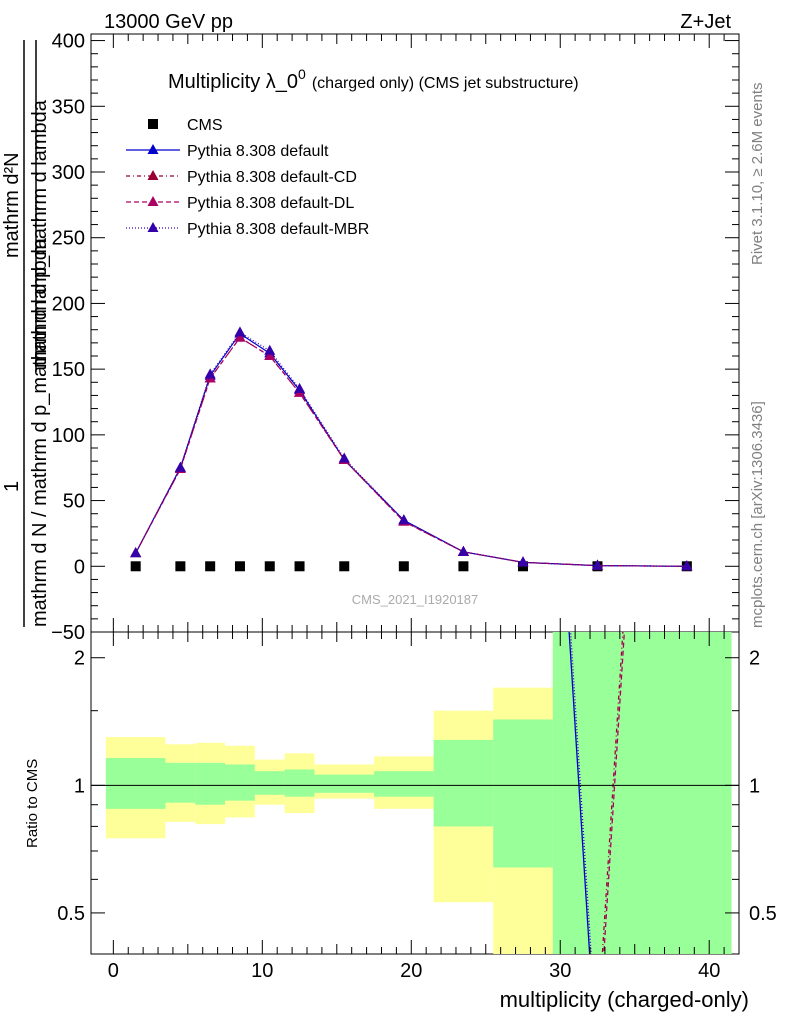 The image size is (786, 1024). I want to click on y-tick-label: 250, so click(68, 239).